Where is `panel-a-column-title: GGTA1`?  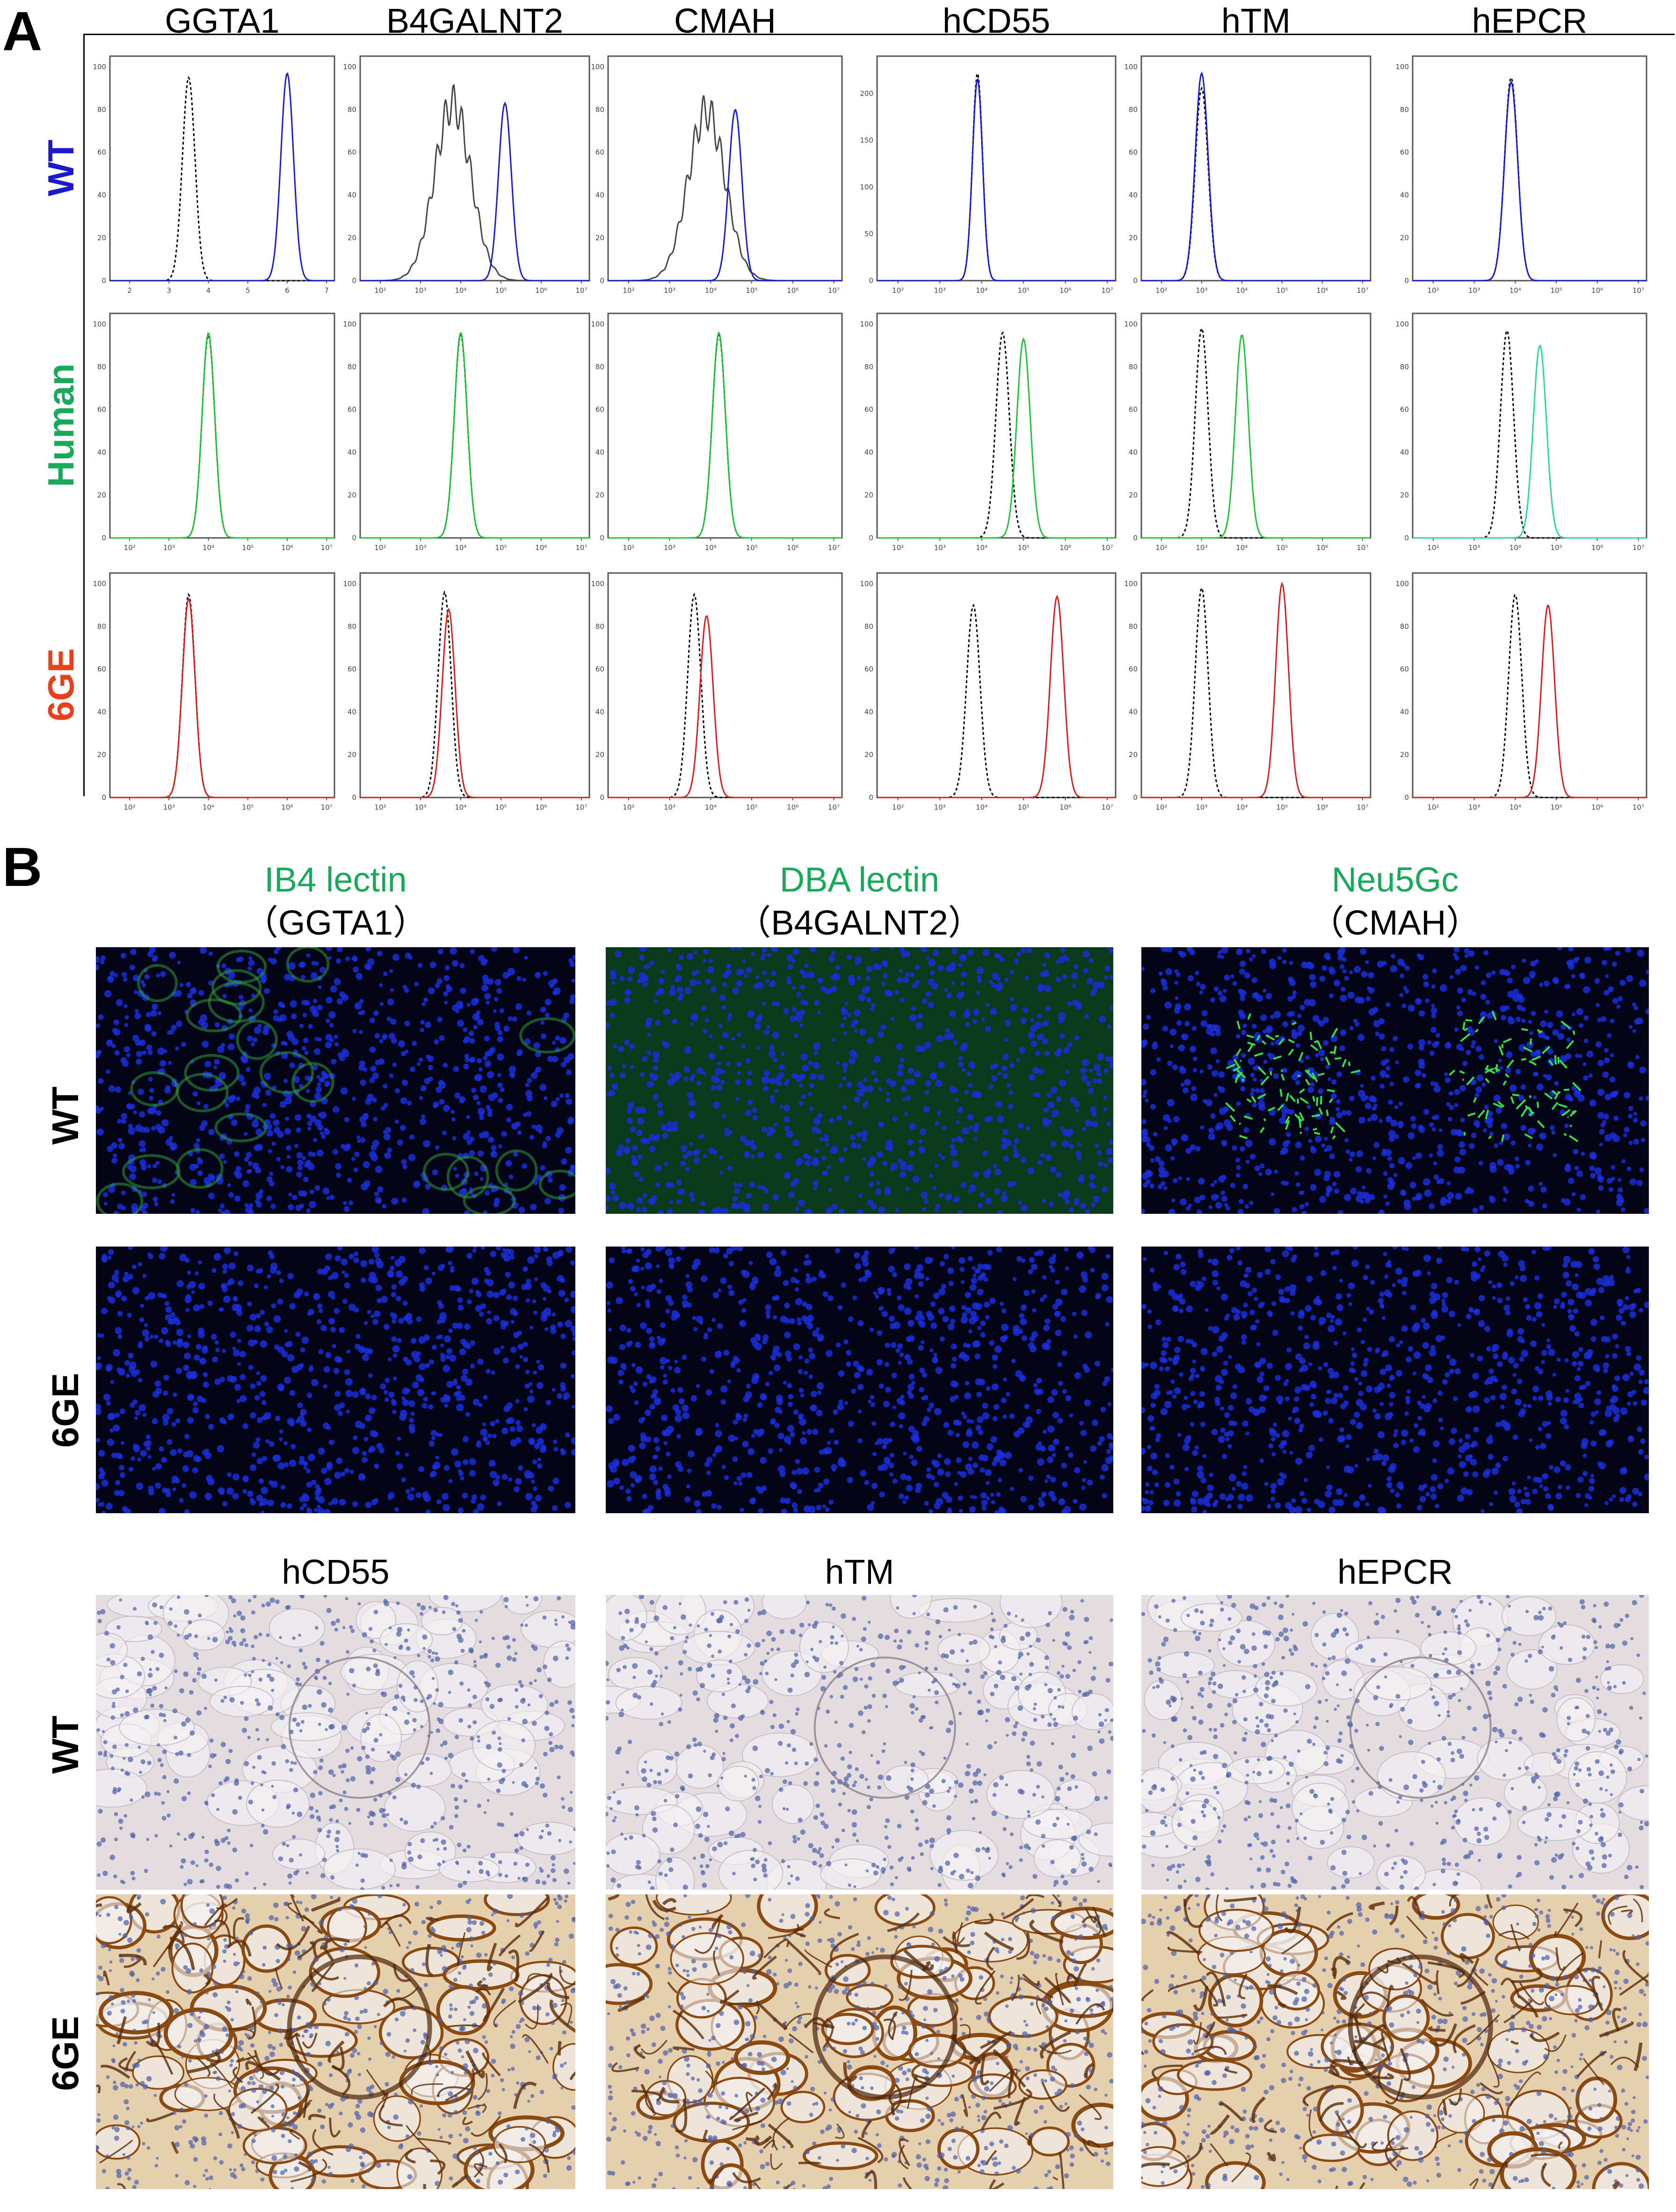 panel-a-column-title: GGTA1 is located at coordinates (222, 21).